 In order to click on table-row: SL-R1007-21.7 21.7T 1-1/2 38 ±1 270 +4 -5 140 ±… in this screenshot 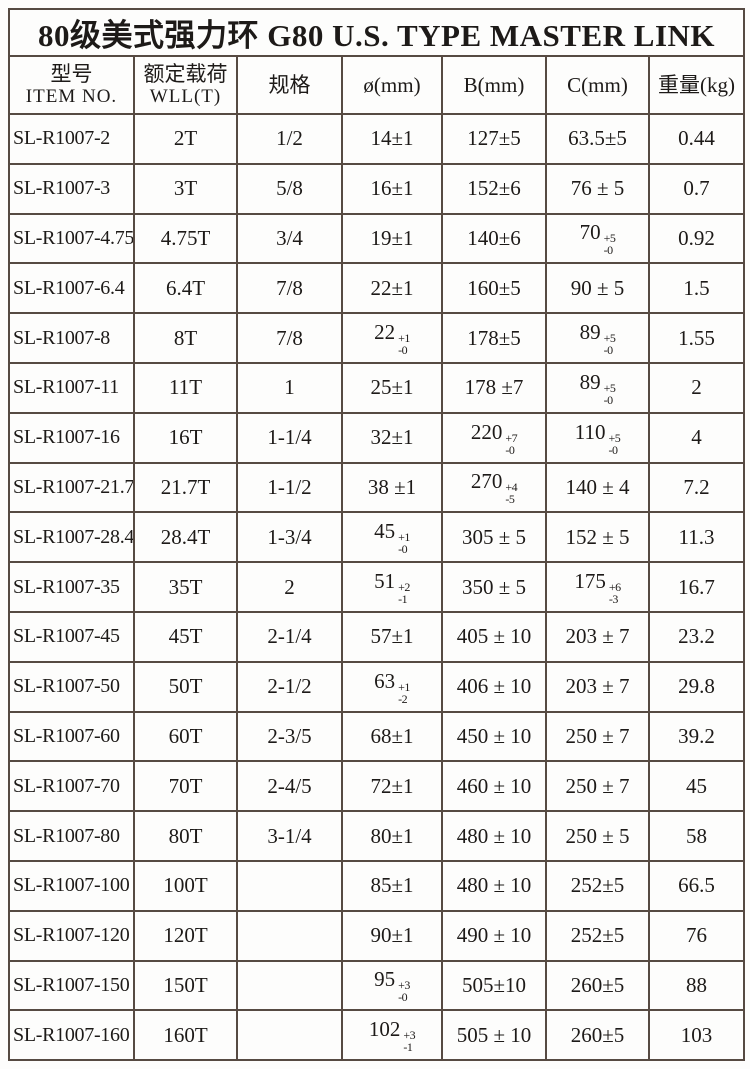, I will do `click(377, 487)`.